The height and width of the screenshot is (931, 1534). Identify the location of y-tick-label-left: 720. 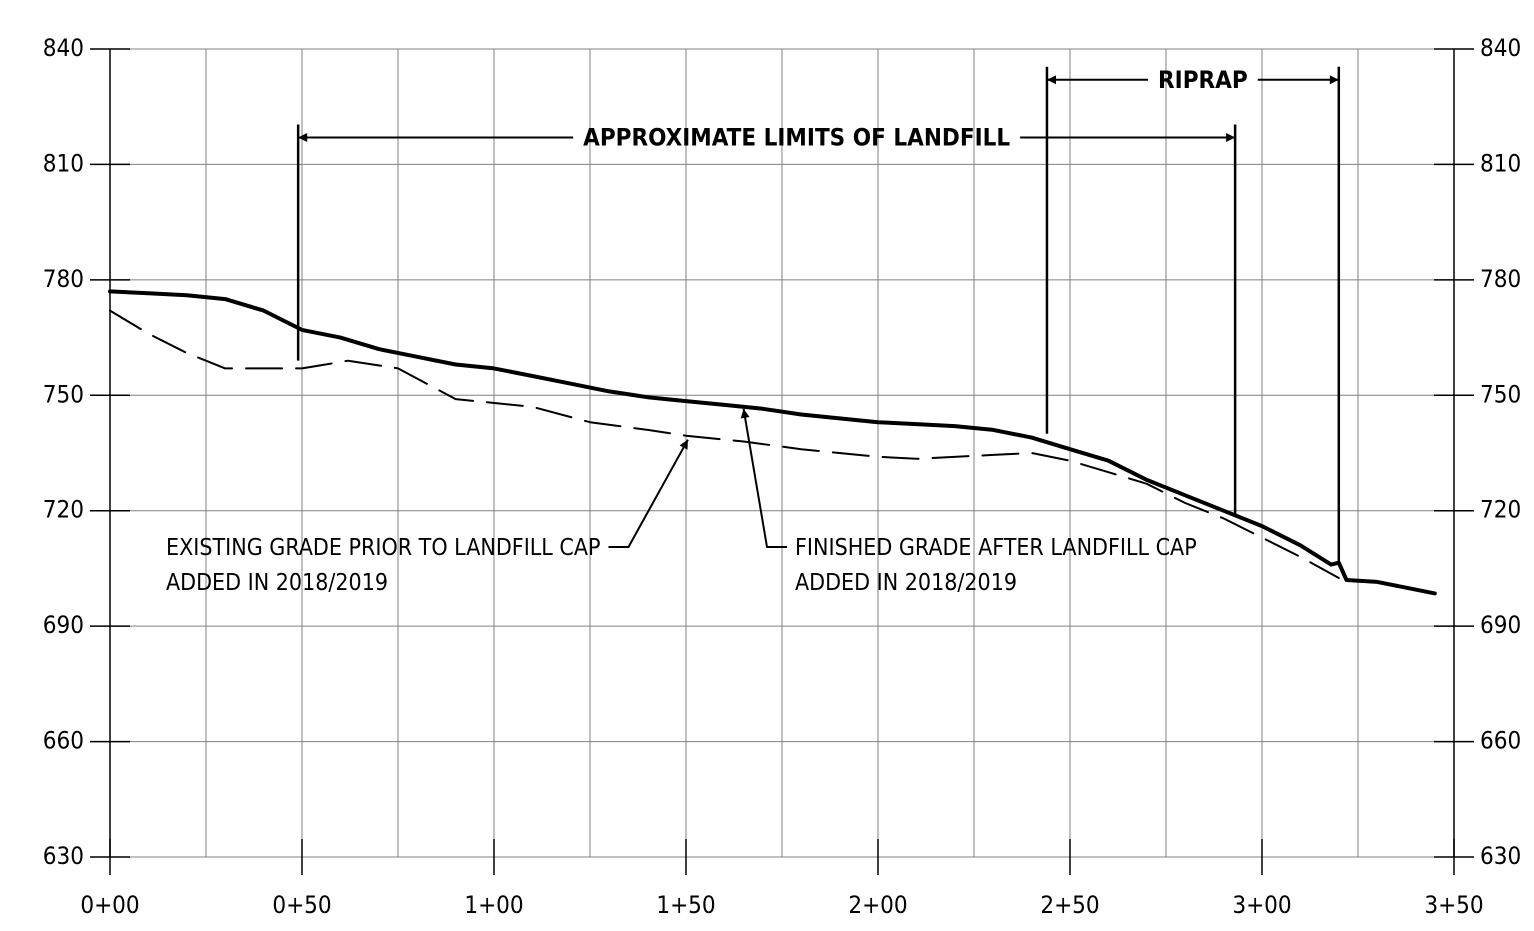
(63, 510).